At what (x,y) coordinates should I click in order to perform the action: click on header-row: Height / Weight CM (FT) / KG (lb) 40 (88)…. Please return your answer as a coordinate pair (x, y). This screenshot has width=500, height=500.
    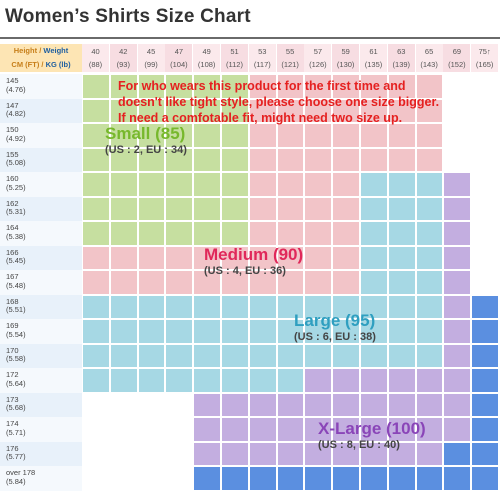
    Looking at the image, I should click on (250, 58).